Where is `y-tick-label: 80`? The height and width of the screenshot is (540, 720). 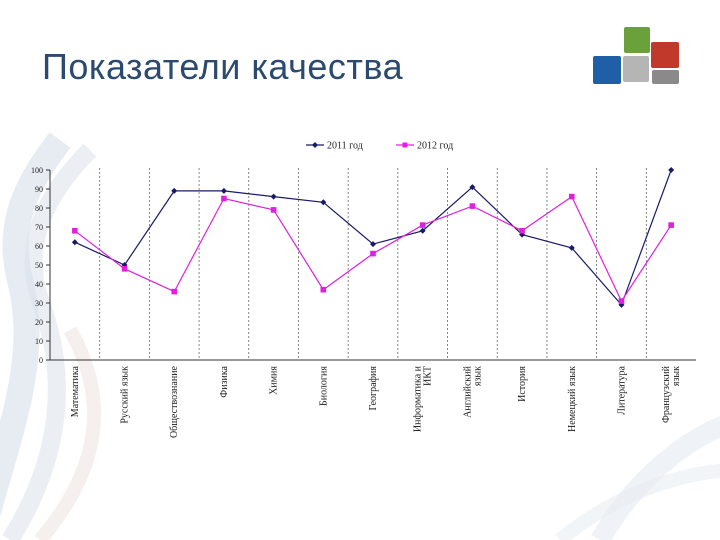 y-tick-label: 80 is located at coordinates (39, 208).